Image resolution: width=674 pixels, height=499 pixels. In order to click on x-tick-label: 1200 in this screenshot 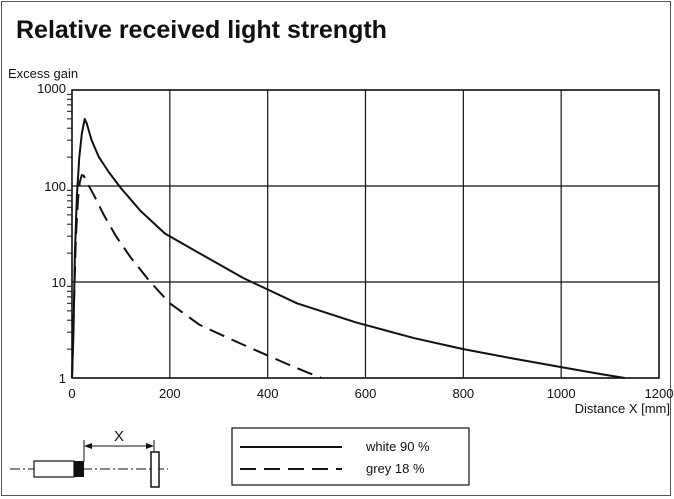, I will do `click(659, 393)`.